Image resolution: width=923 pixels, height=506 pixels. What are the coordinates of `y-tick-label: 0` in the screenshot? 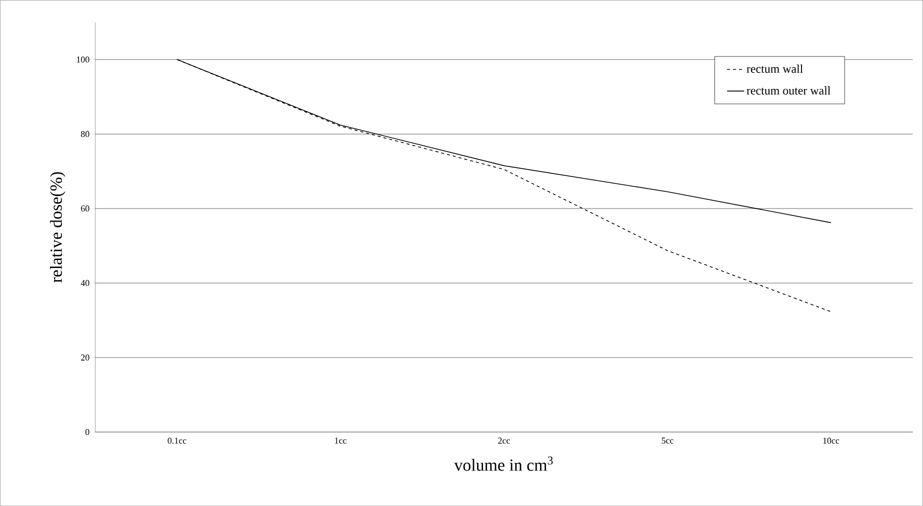 It's located at (87, 431).